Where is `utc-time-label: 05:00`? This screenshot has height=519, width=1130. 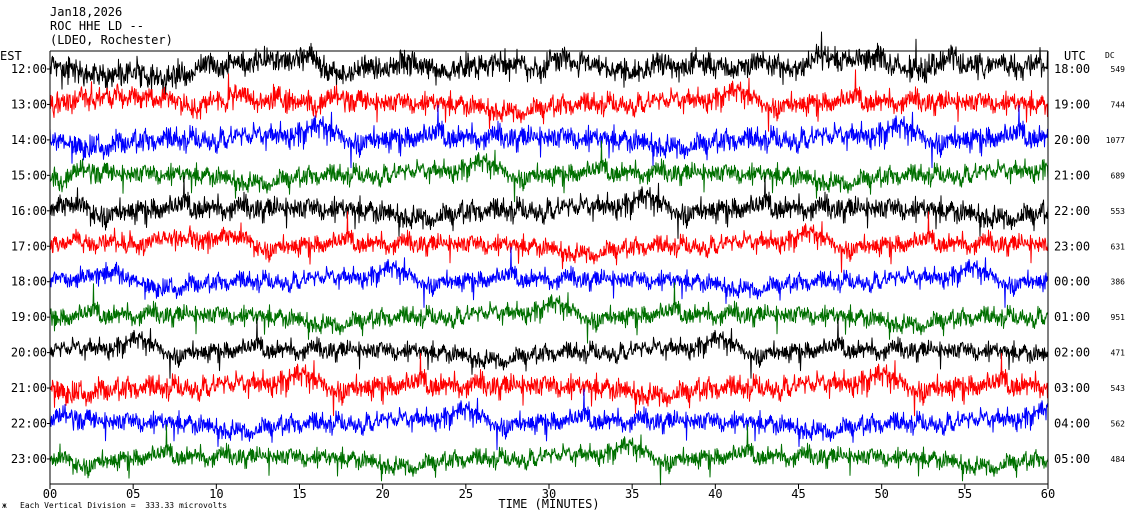
utc-time-label: 05:00 is located at coordinates (1072, 459).